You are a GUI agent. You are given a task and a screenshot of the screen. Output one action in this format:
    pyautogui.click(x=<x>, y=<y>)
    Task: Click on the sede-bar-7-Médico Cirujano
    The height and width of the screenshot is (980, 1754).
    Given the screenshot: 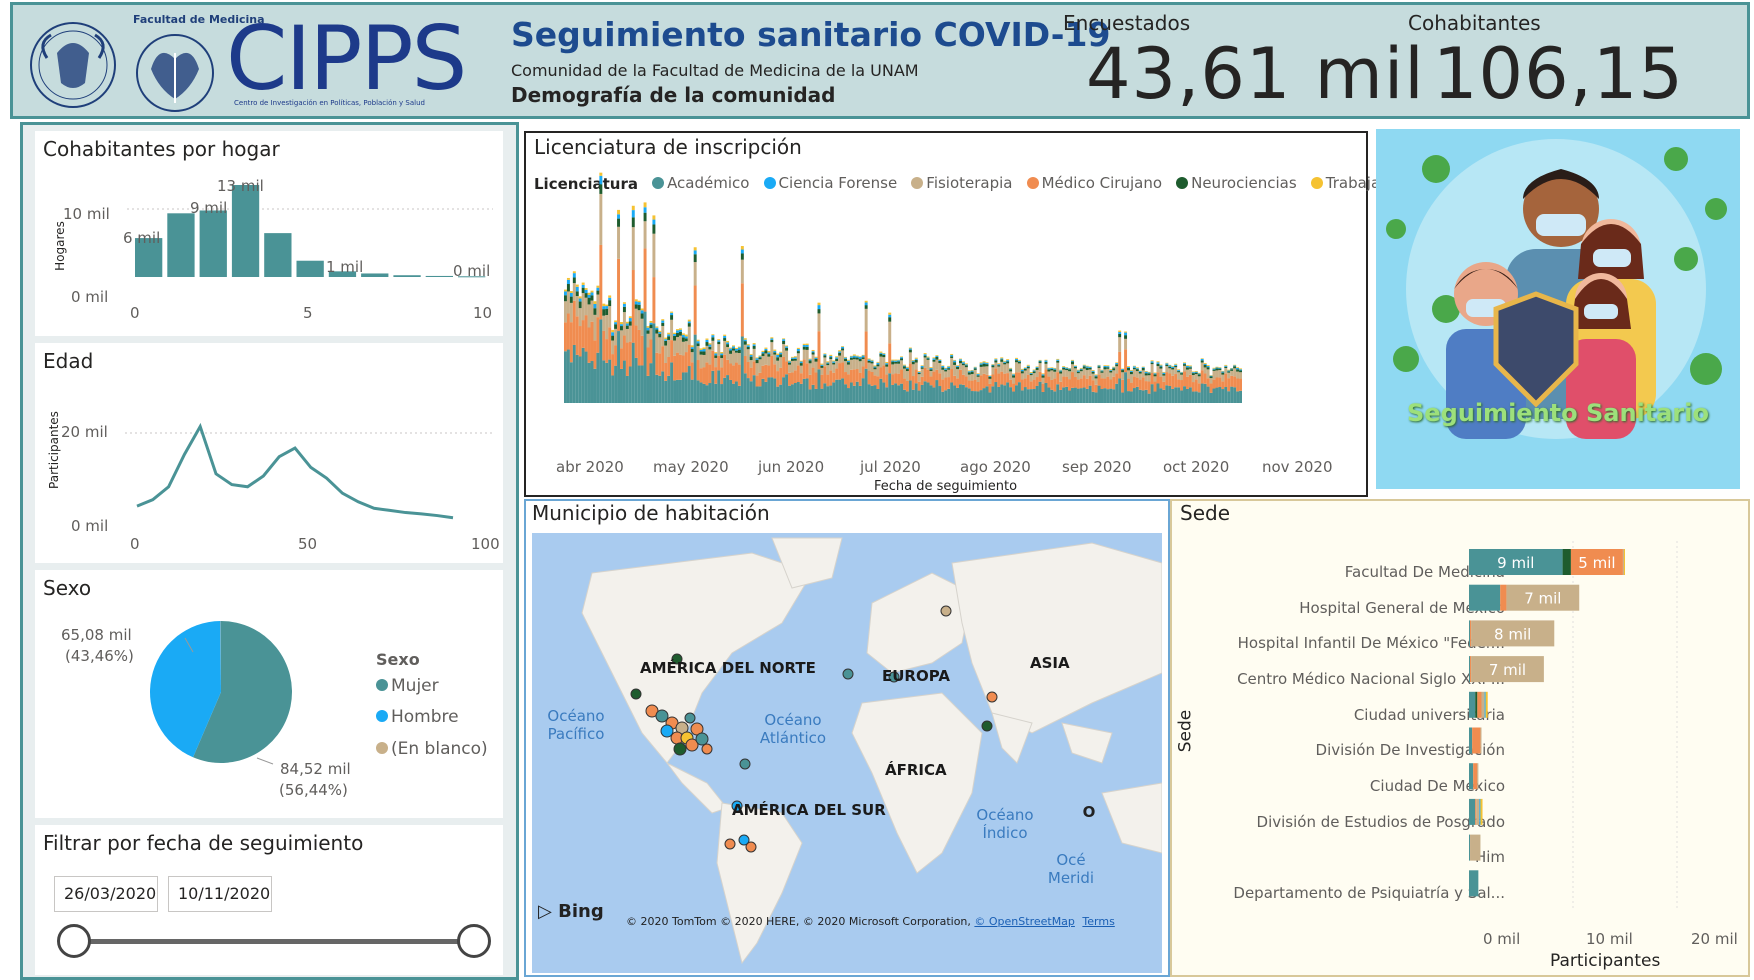 What is the action you would take?
    pyautogui.click(x=1476, y=811)
    